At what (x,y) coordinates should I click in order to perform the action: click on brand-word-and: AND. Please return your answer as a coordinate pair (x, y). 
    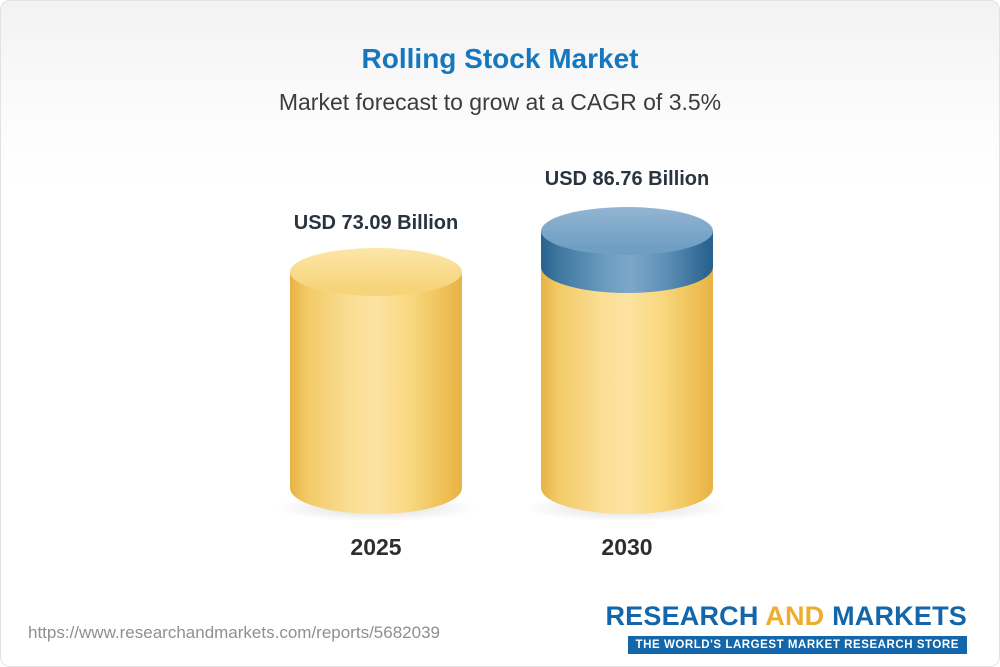
    Looking at the image, I should click on (795, 616).